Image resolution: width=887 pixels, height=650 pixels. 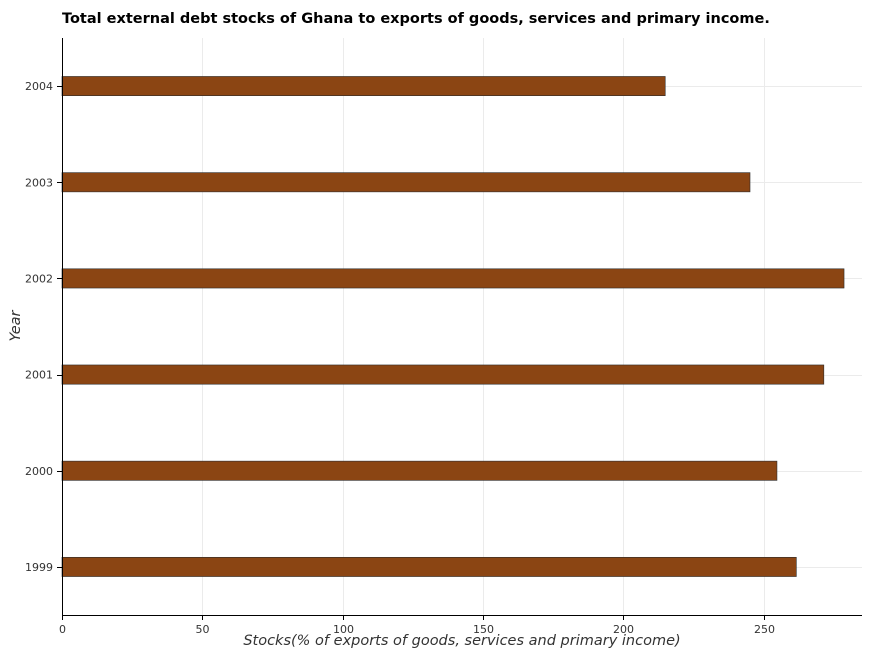 What do you see at coordinates (764, 629) in the screenshot?
I see `x-tick-label: 250` at bounding box center [764, 629].